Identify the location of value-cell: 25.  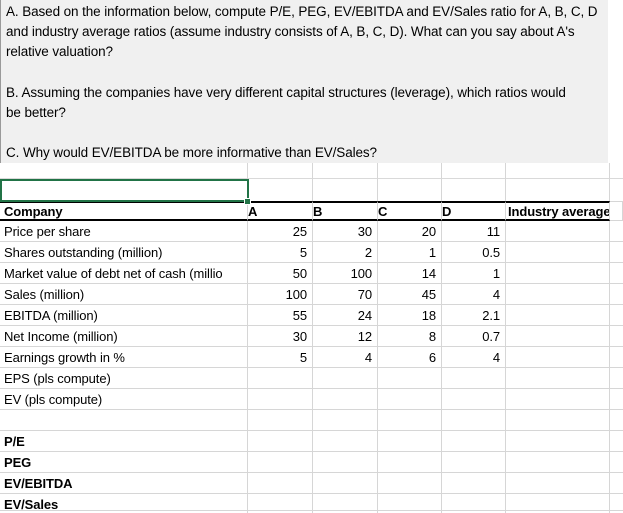
(280, 231).